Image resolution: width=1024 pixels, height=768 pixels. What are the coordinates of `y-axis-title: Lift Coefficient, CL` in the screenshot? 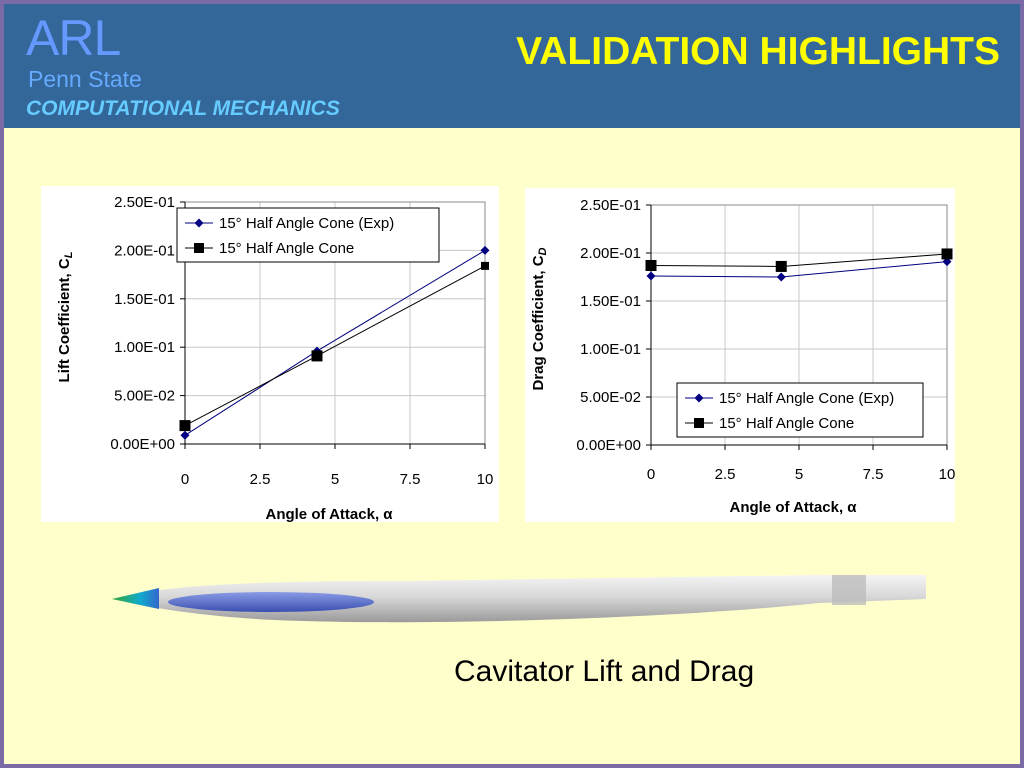 It's located at (65, 316).